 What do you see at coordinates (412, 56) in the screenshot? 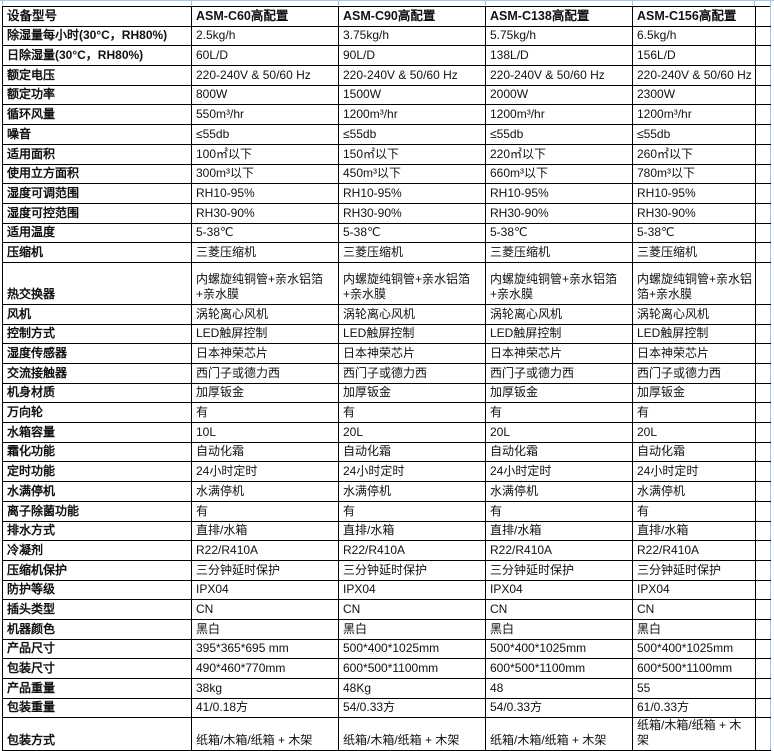
I see `spec-cell: 90L/D` at bounding box center [412, 56].